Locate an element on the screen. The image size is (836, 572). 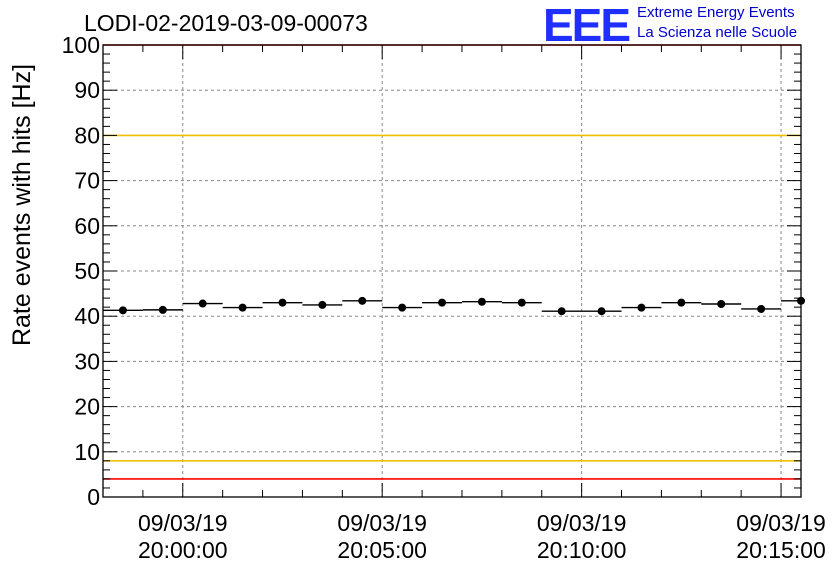
y-tick-label: 20 is located at coordinates (87, 407).